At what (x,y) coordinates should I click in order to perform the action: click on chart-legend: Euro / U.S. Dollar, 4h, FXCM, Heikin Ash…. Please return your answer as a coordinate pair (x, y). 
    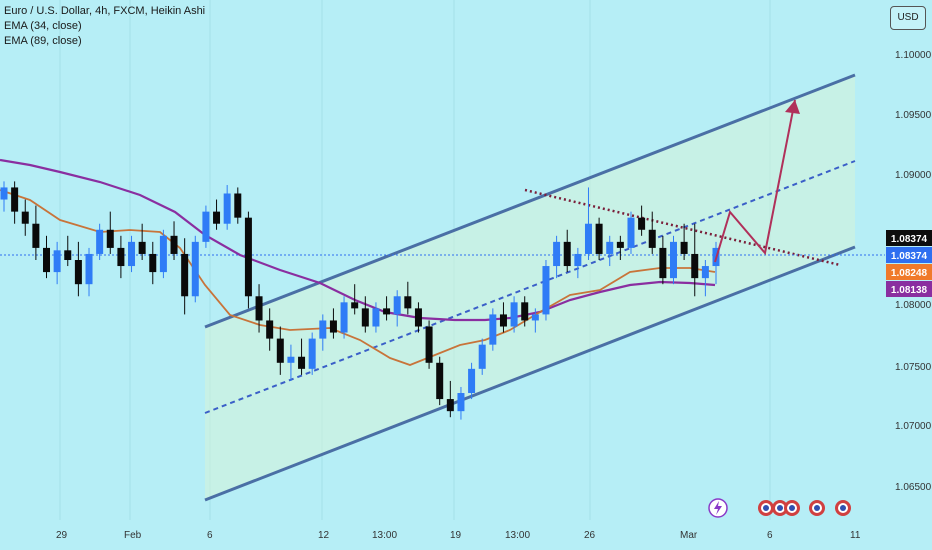
    Looking at the image, I should click on (104, 26).